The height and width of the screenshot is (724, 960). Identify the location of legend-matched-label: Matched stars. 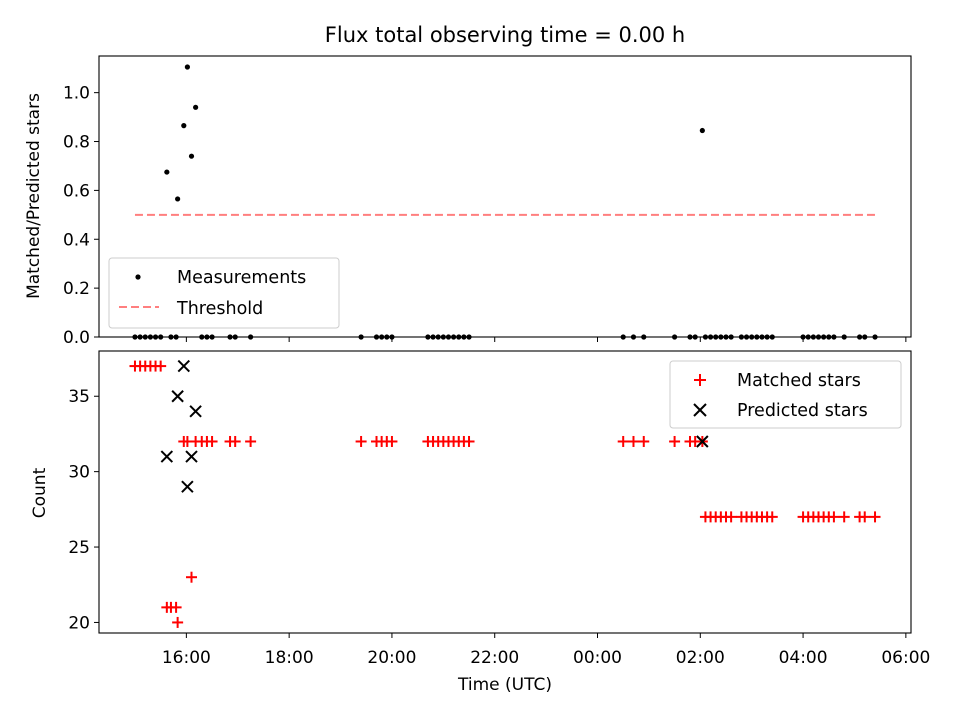
(799, 381).